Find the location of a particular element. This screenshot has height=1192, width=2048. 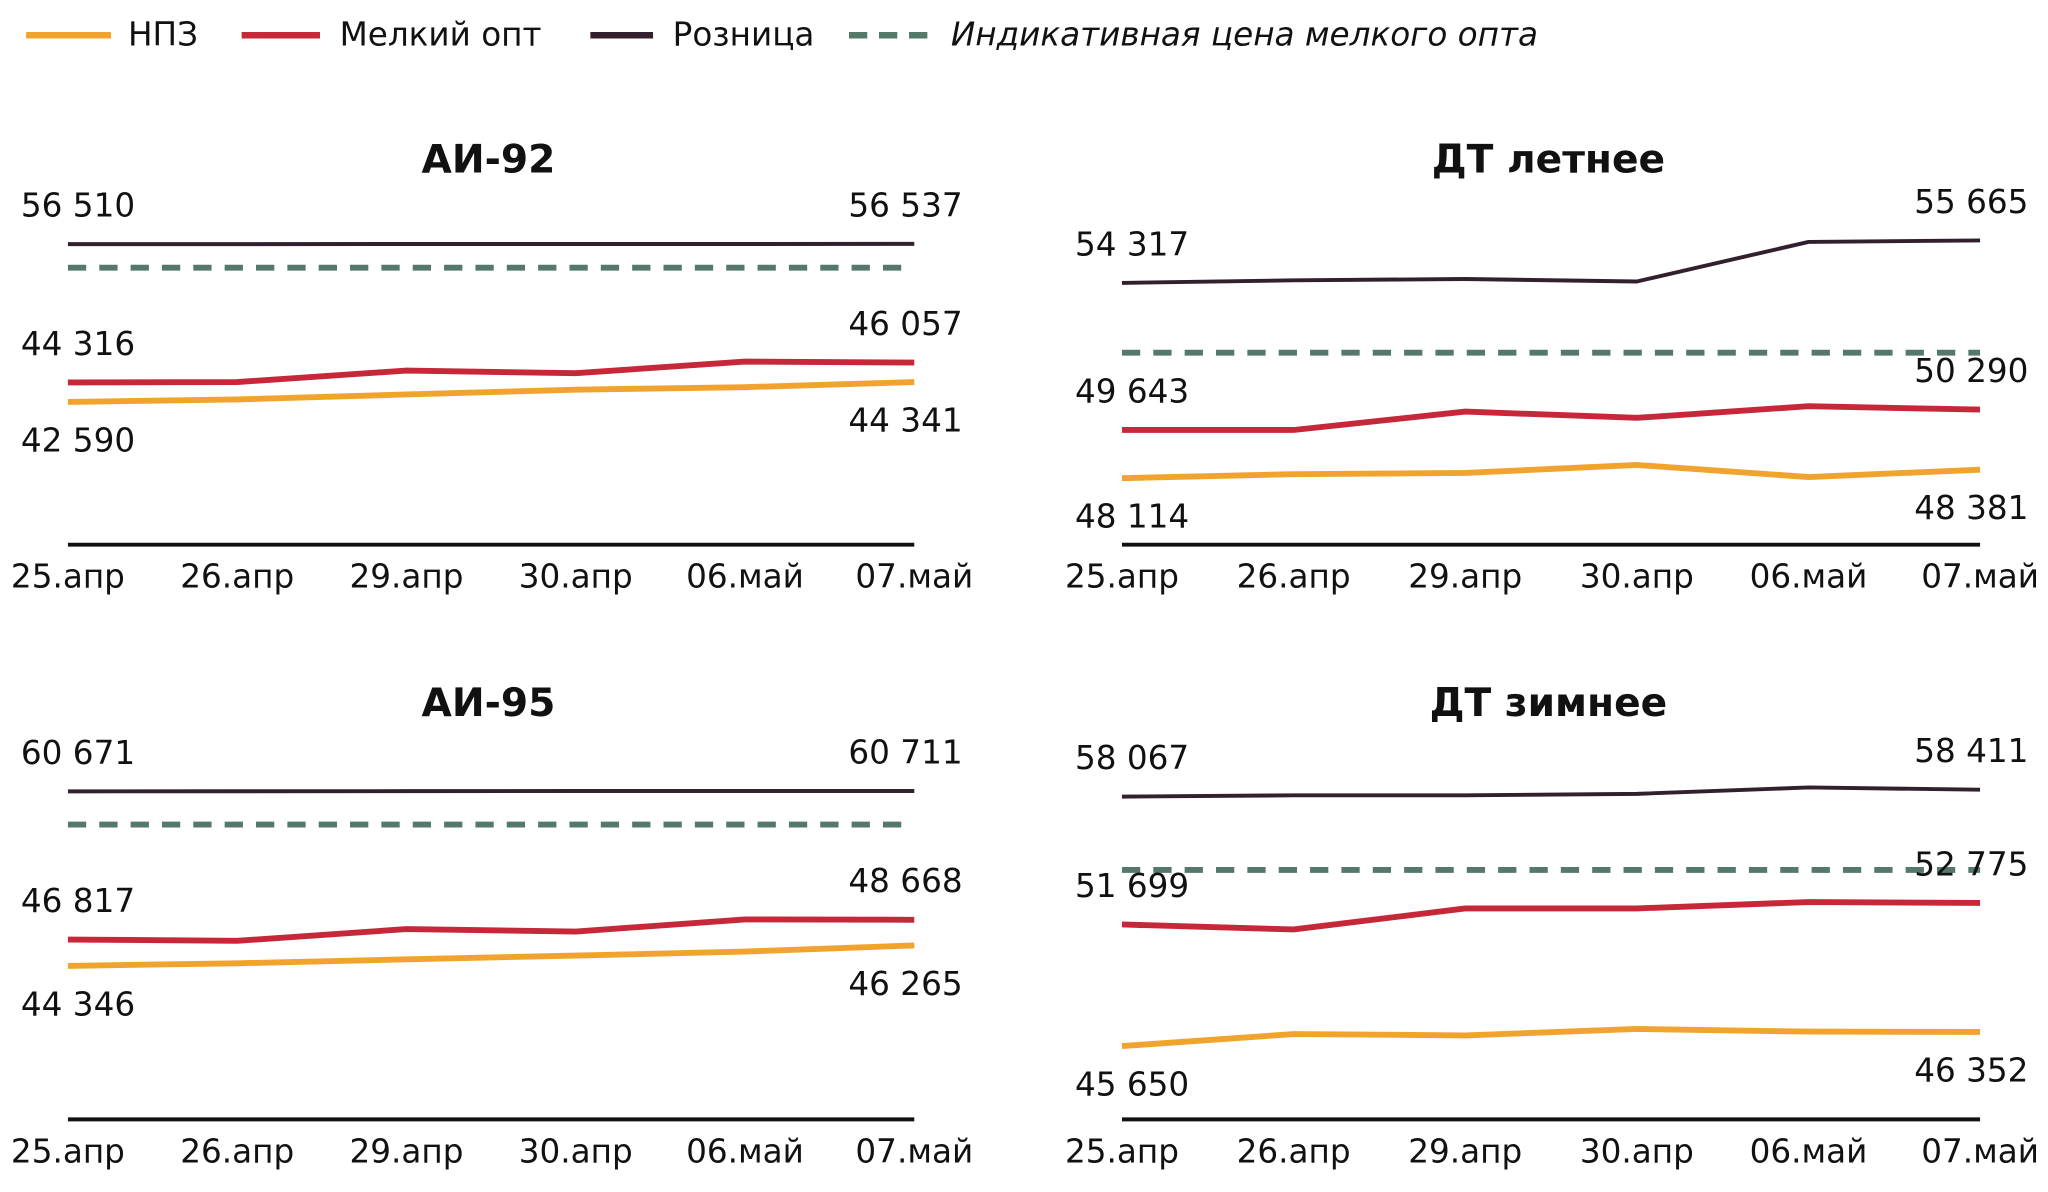

value-label: 48 668 is located at coordinates (905, 881).